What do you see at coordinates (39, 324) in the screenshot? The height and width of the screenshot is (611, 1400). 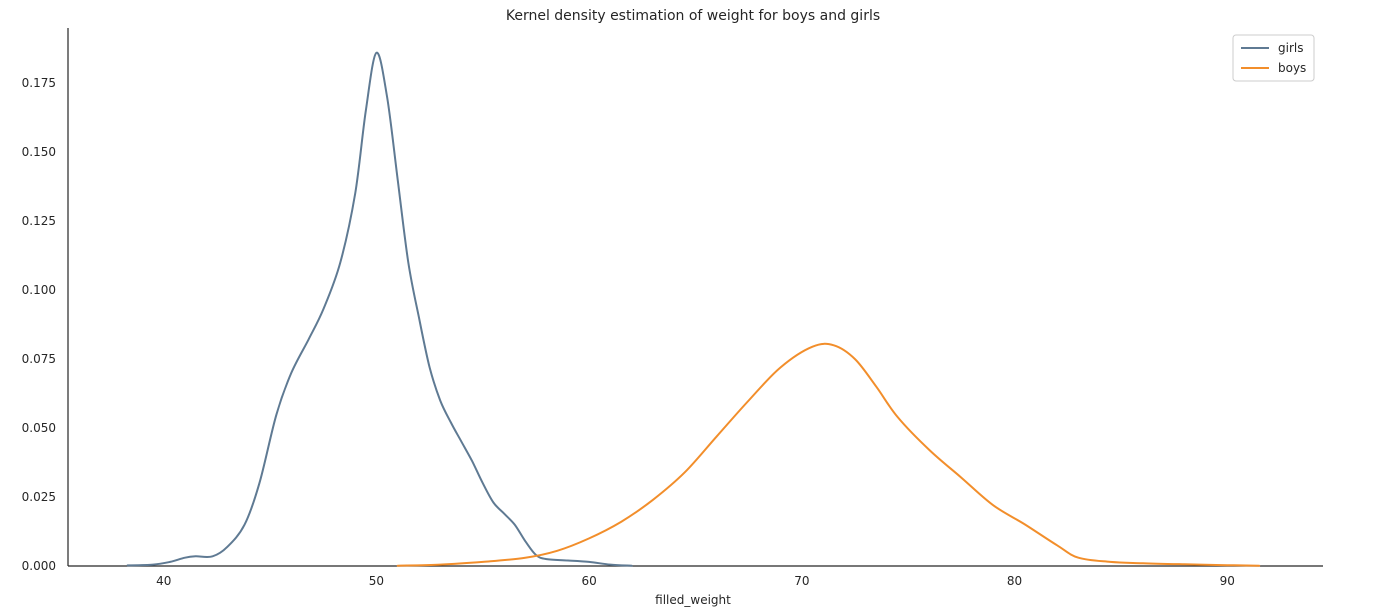 I see `y-tick-labels: 0.000 0.025 0.050 0.075 0.100 0.125 0.150 0.175` at bounding box center [39, 324].